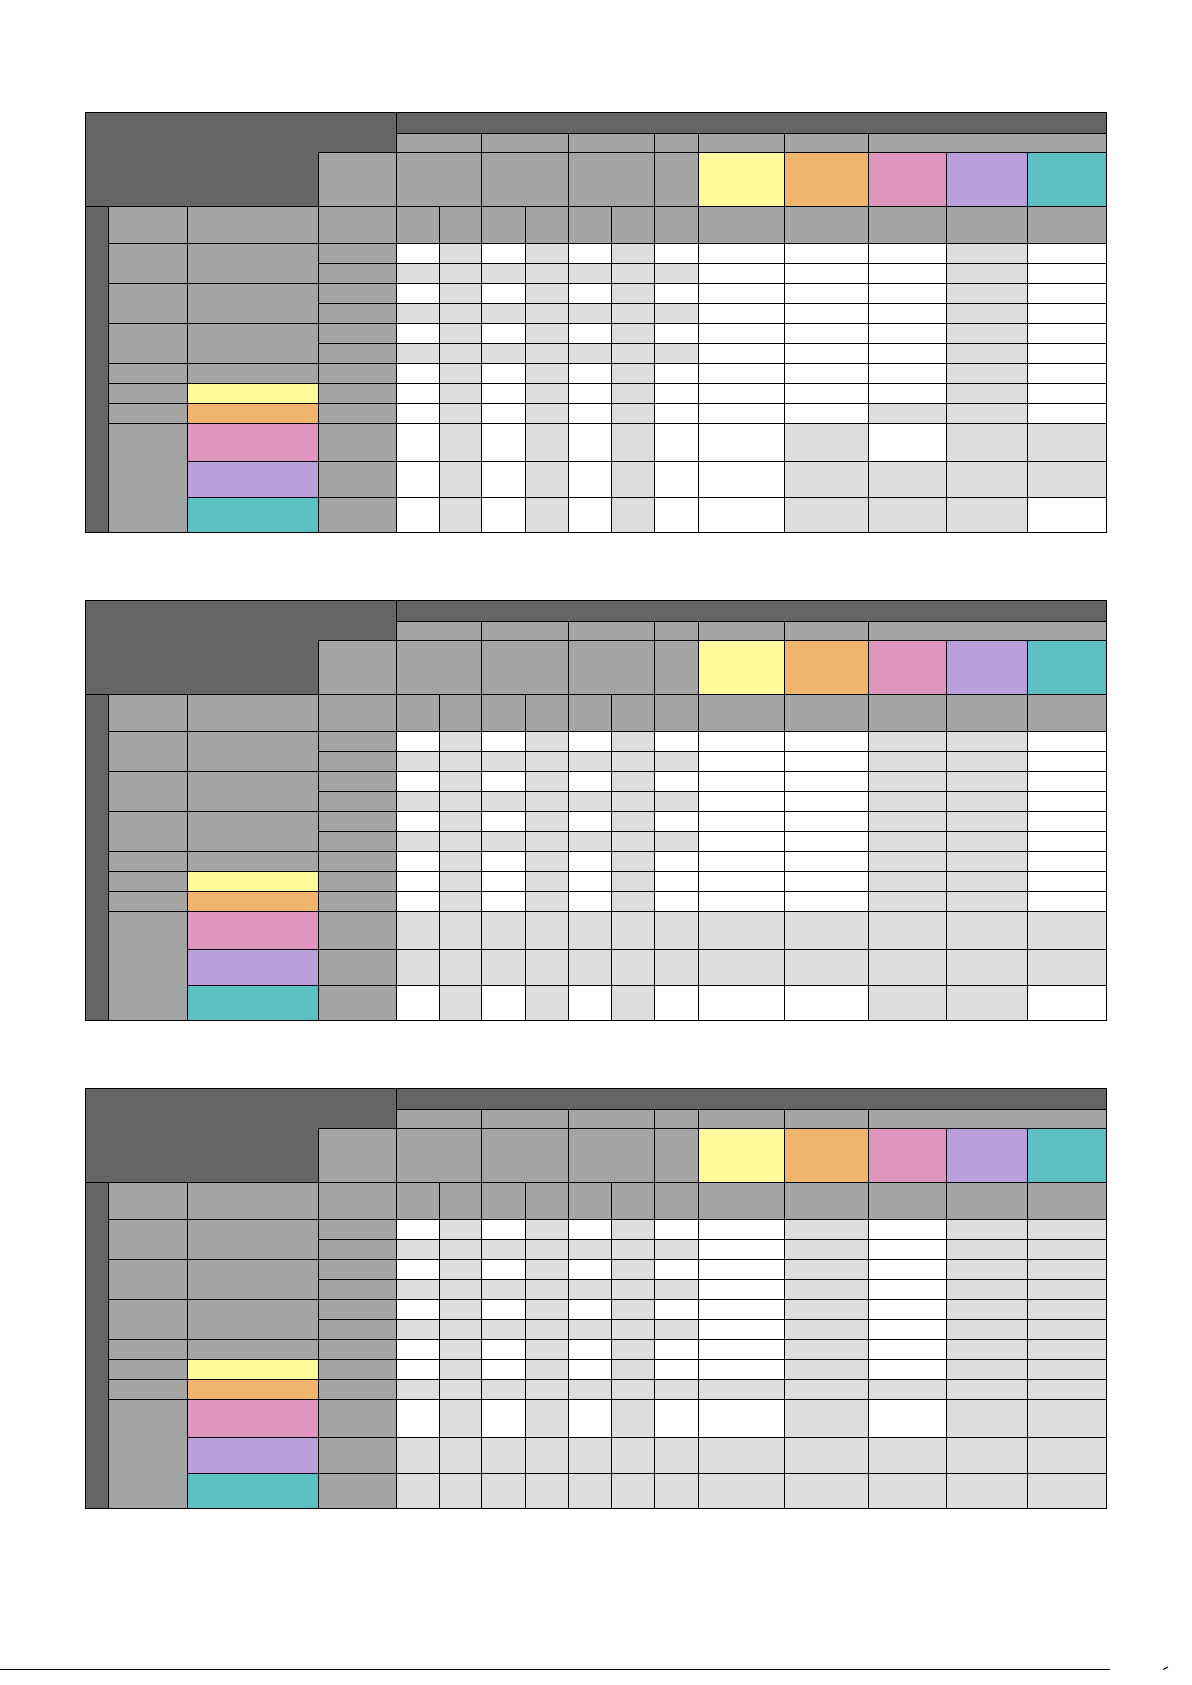  I want to click on header-top, so click(751, 1099).